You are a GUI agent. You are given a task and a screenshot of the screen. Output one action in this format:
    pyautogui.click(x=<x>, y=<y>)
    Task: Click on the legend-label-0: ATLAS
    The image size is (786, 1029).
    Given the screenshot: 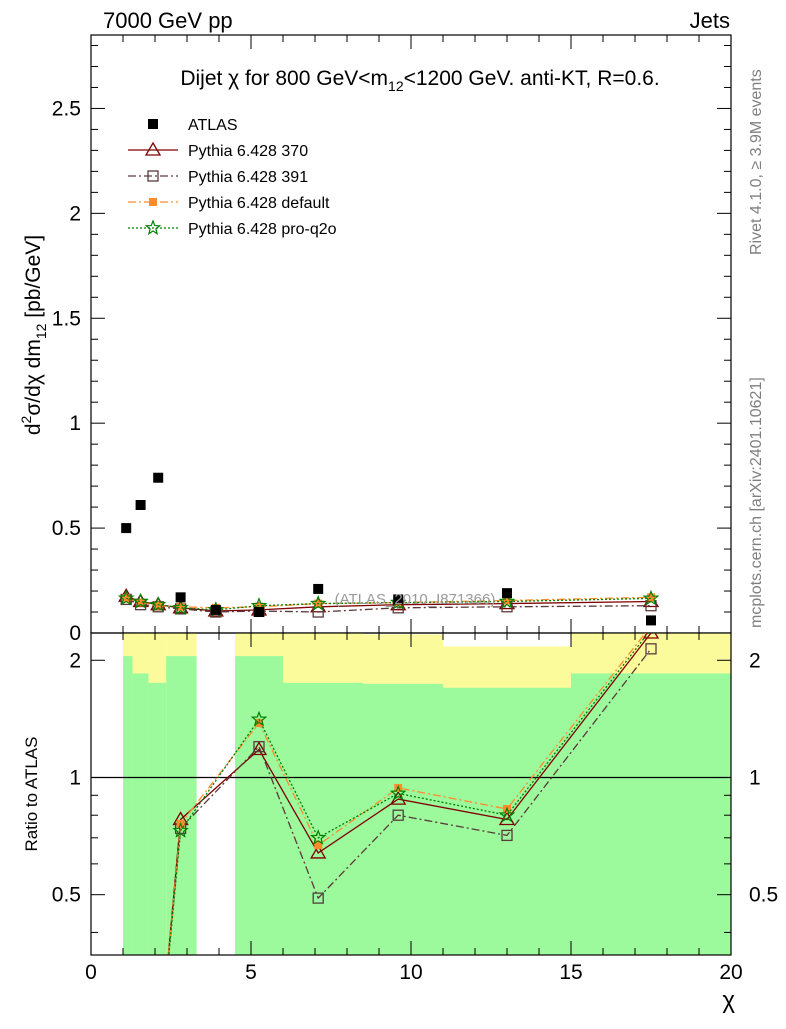 What is the action you would take?
    pyautogui.click(x=213, y=125)
    